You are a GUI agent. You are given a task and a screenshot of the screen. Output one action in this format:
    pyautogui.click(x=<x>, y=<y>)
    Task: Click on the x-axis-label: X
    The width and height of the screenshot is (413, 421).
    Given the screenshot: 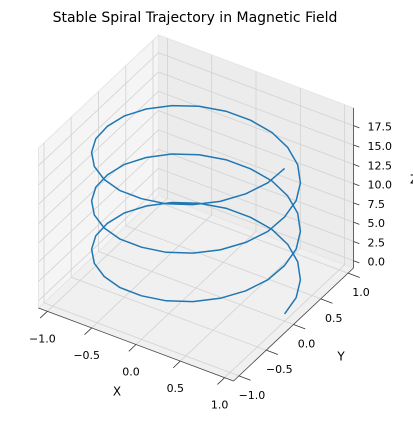 What is the action you would take?
    pyautogui.click(x=117, y=392)
    